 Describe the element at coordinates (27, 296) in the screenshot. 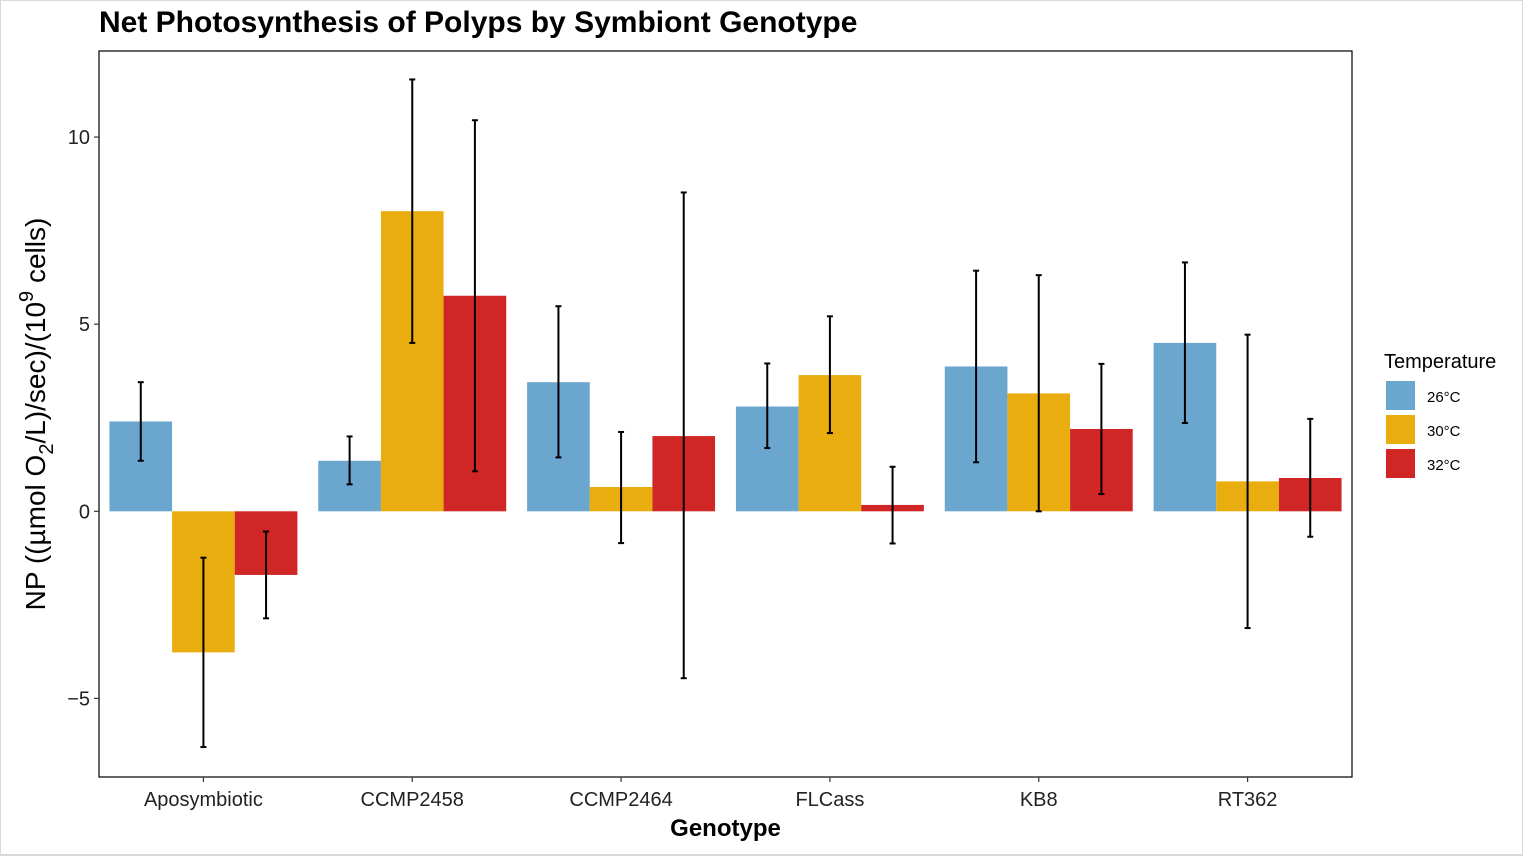

I see `y-axis-title-superscript: 9` at that location.